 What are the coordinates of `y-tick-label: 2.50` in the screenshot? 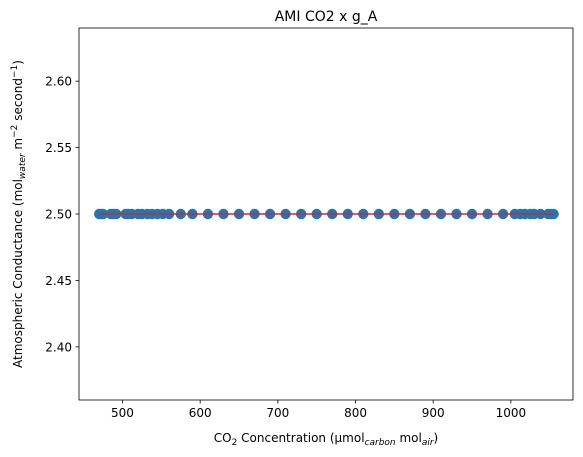 It's located at (58, 215).